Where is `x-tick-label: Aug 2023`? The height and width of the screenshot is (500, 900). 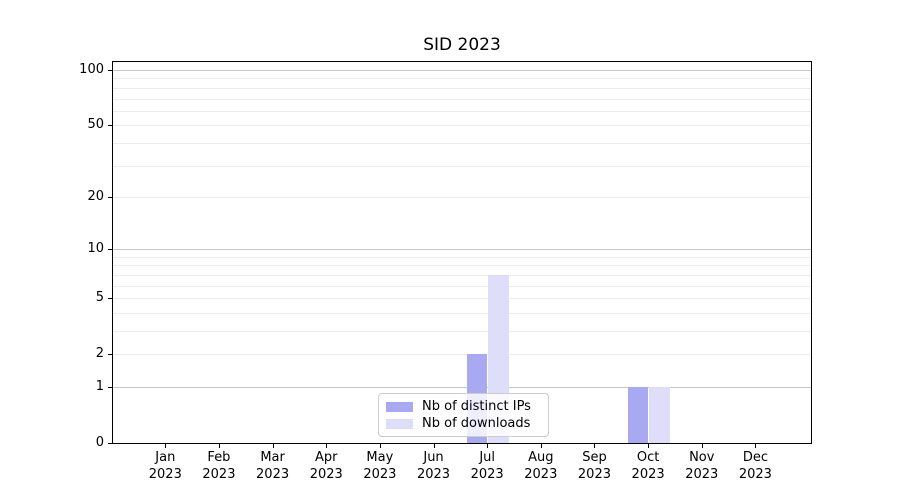
x-tick-label: Aug 2023 is located at coordinates (541, 466).